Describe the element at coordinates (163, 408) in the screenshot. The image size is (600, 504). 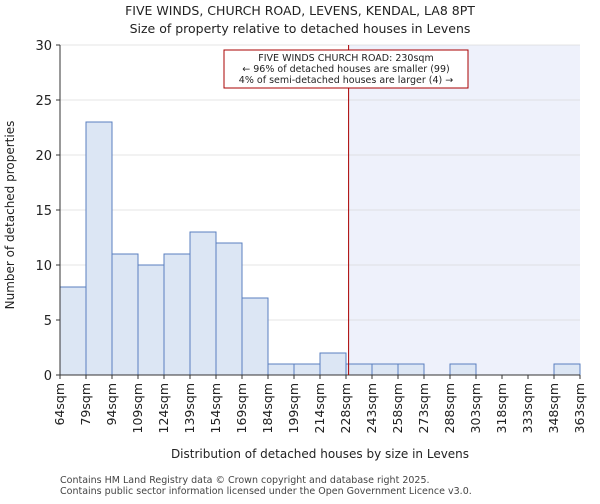
I see `x-tick-label: 124sqm` at that location.